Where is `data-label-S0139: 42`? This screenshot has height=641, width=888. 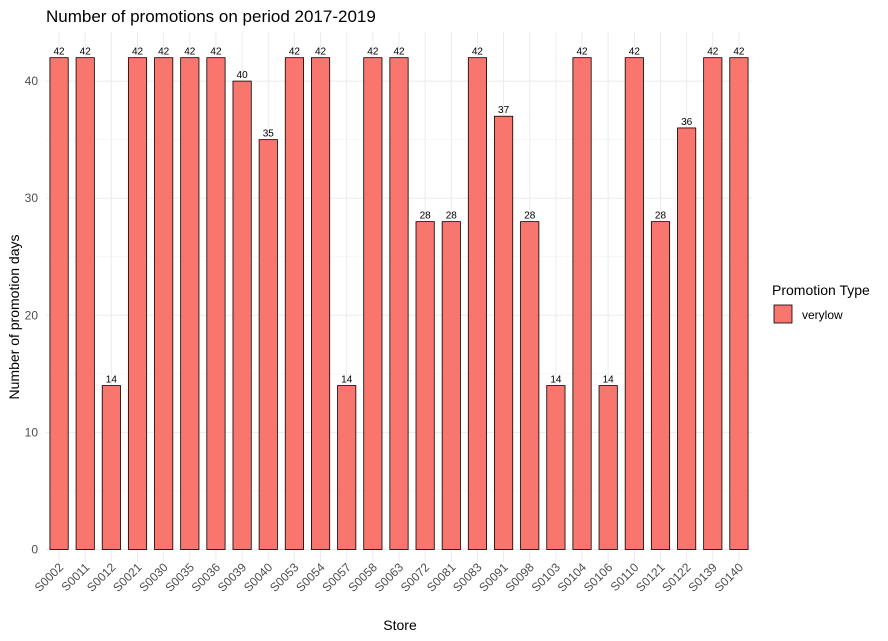 data-label-S0139: 42 is located at coordinates (713, 52).